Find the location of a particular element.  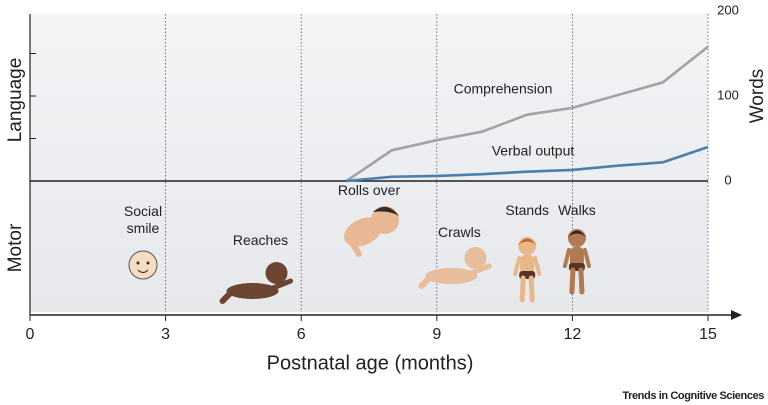

x-axis-arrow is located at coordinates (736, 315).